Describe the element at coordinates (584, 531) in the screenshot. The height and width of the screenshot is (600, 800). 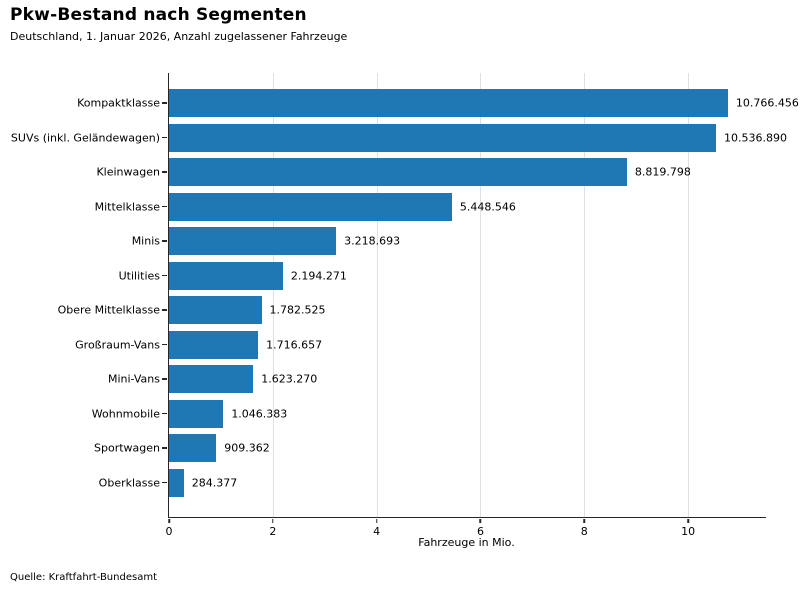
I see `x-axis-tick-label: 8` at that location.